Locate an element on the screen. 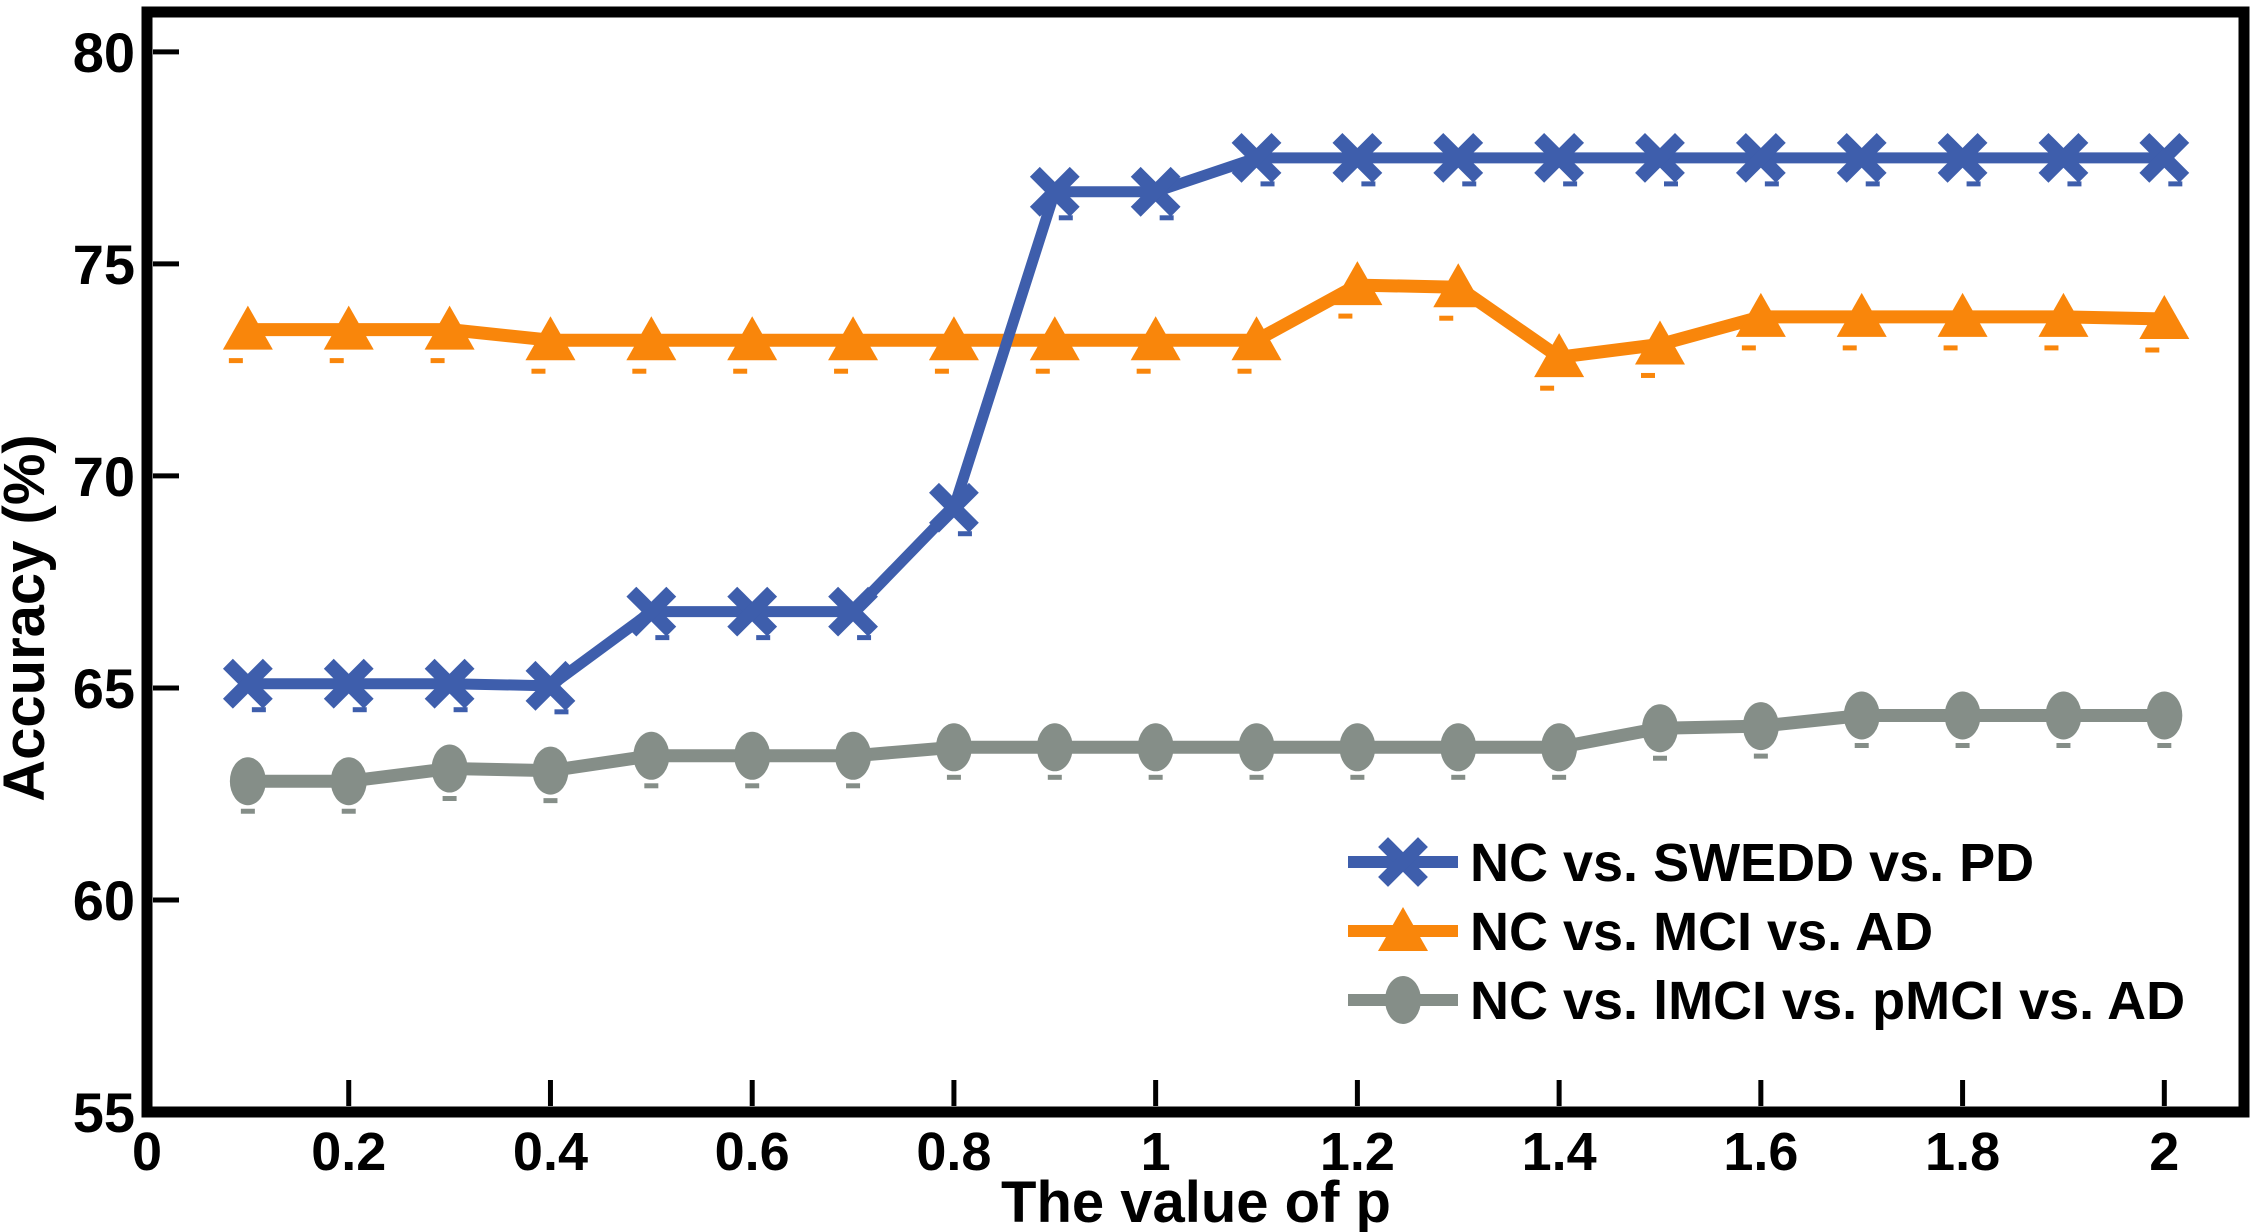 The width and height of the screenshot is (2253, 1232). series-line is located at coordinates (1206, 321).